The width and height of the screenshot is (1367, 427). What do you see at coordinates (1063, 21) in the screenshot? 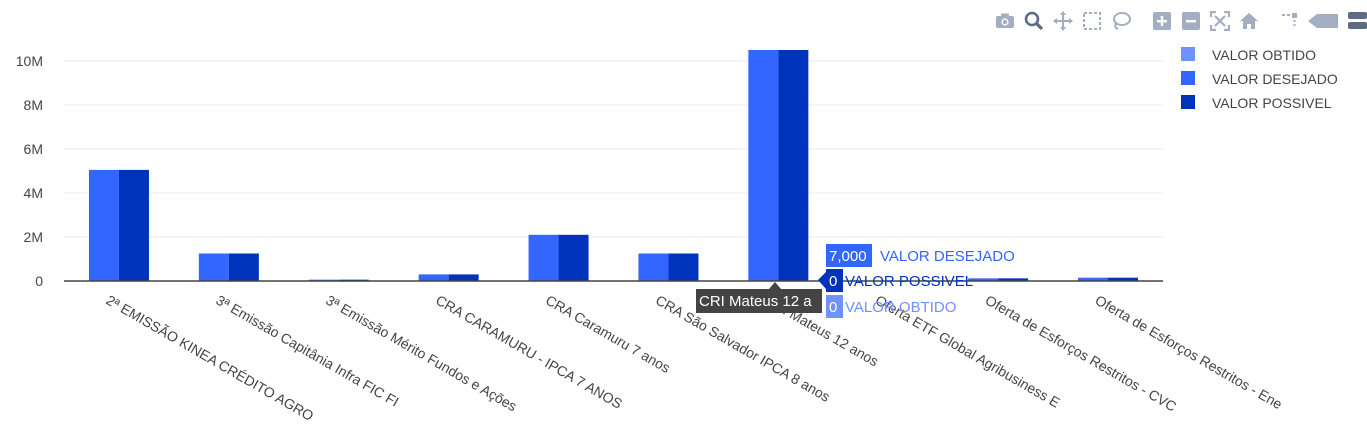
I see `pan-icon` at bounding box center [1063, 21].